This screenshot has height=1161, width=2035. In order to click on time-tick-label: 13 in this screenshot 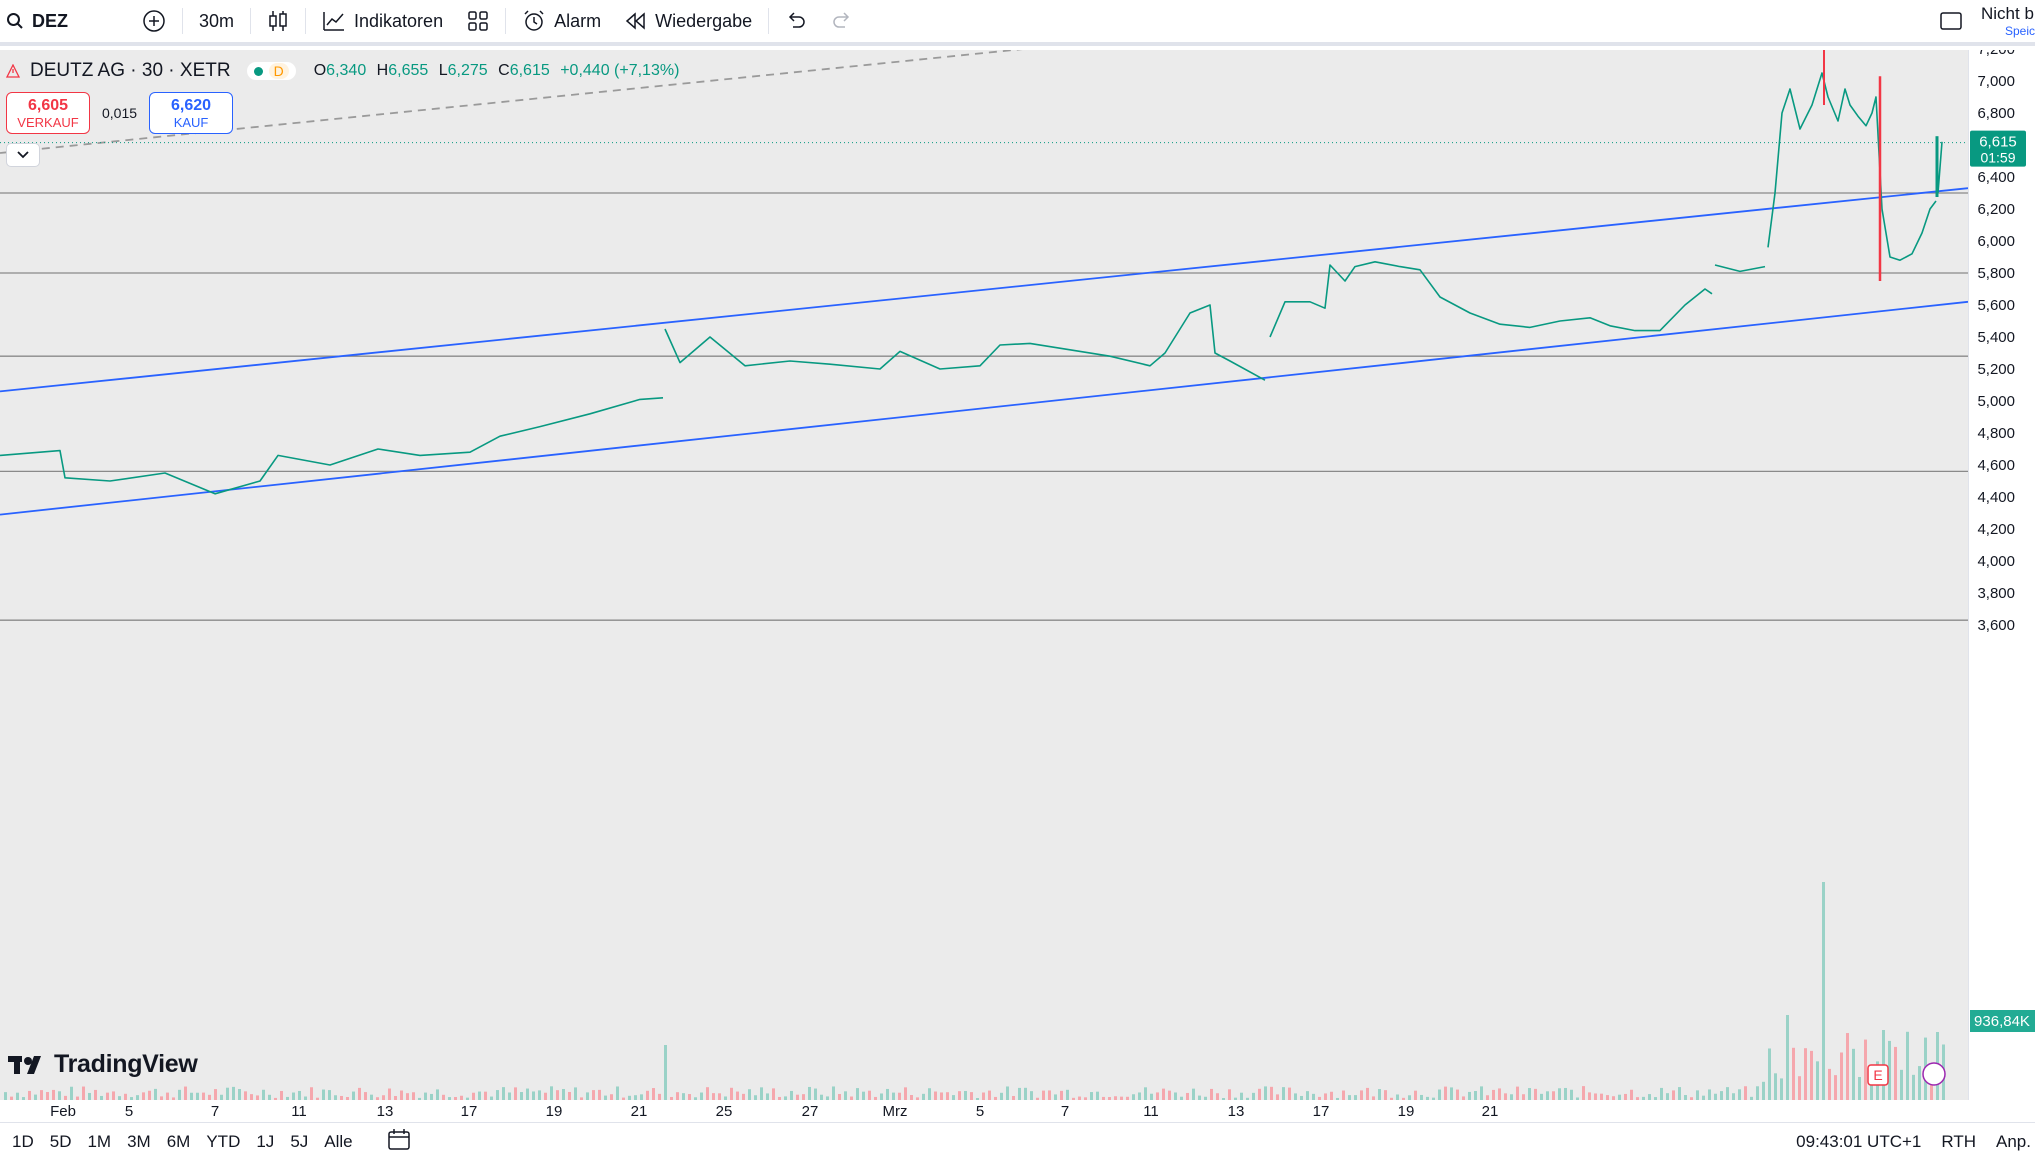, I will do `click(1236, 1111)`.